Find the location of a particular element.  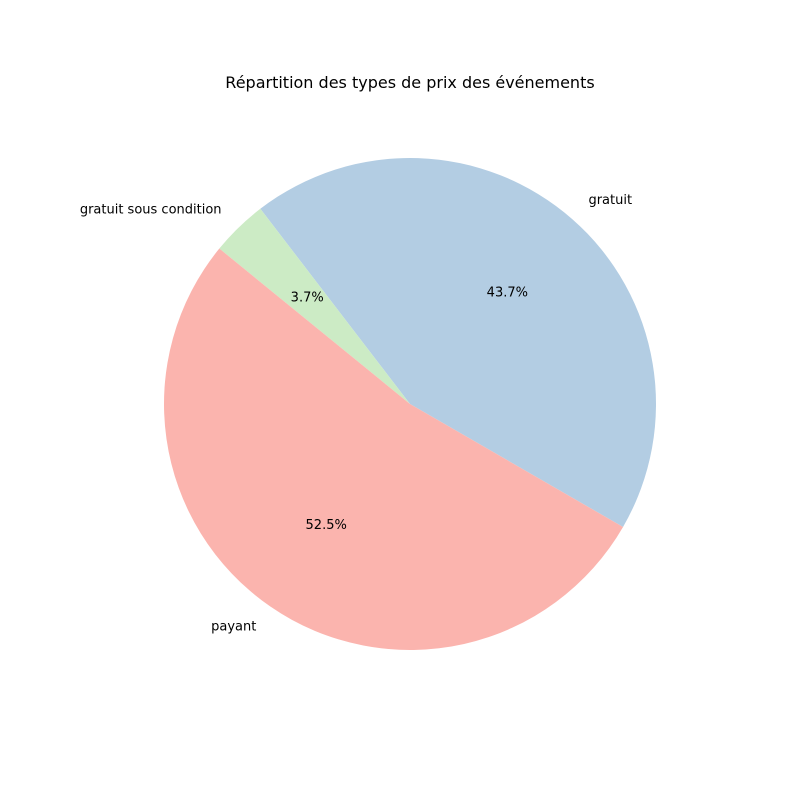

pie-slice-gratuit-sous-condition is located at coordinates (314, 306).